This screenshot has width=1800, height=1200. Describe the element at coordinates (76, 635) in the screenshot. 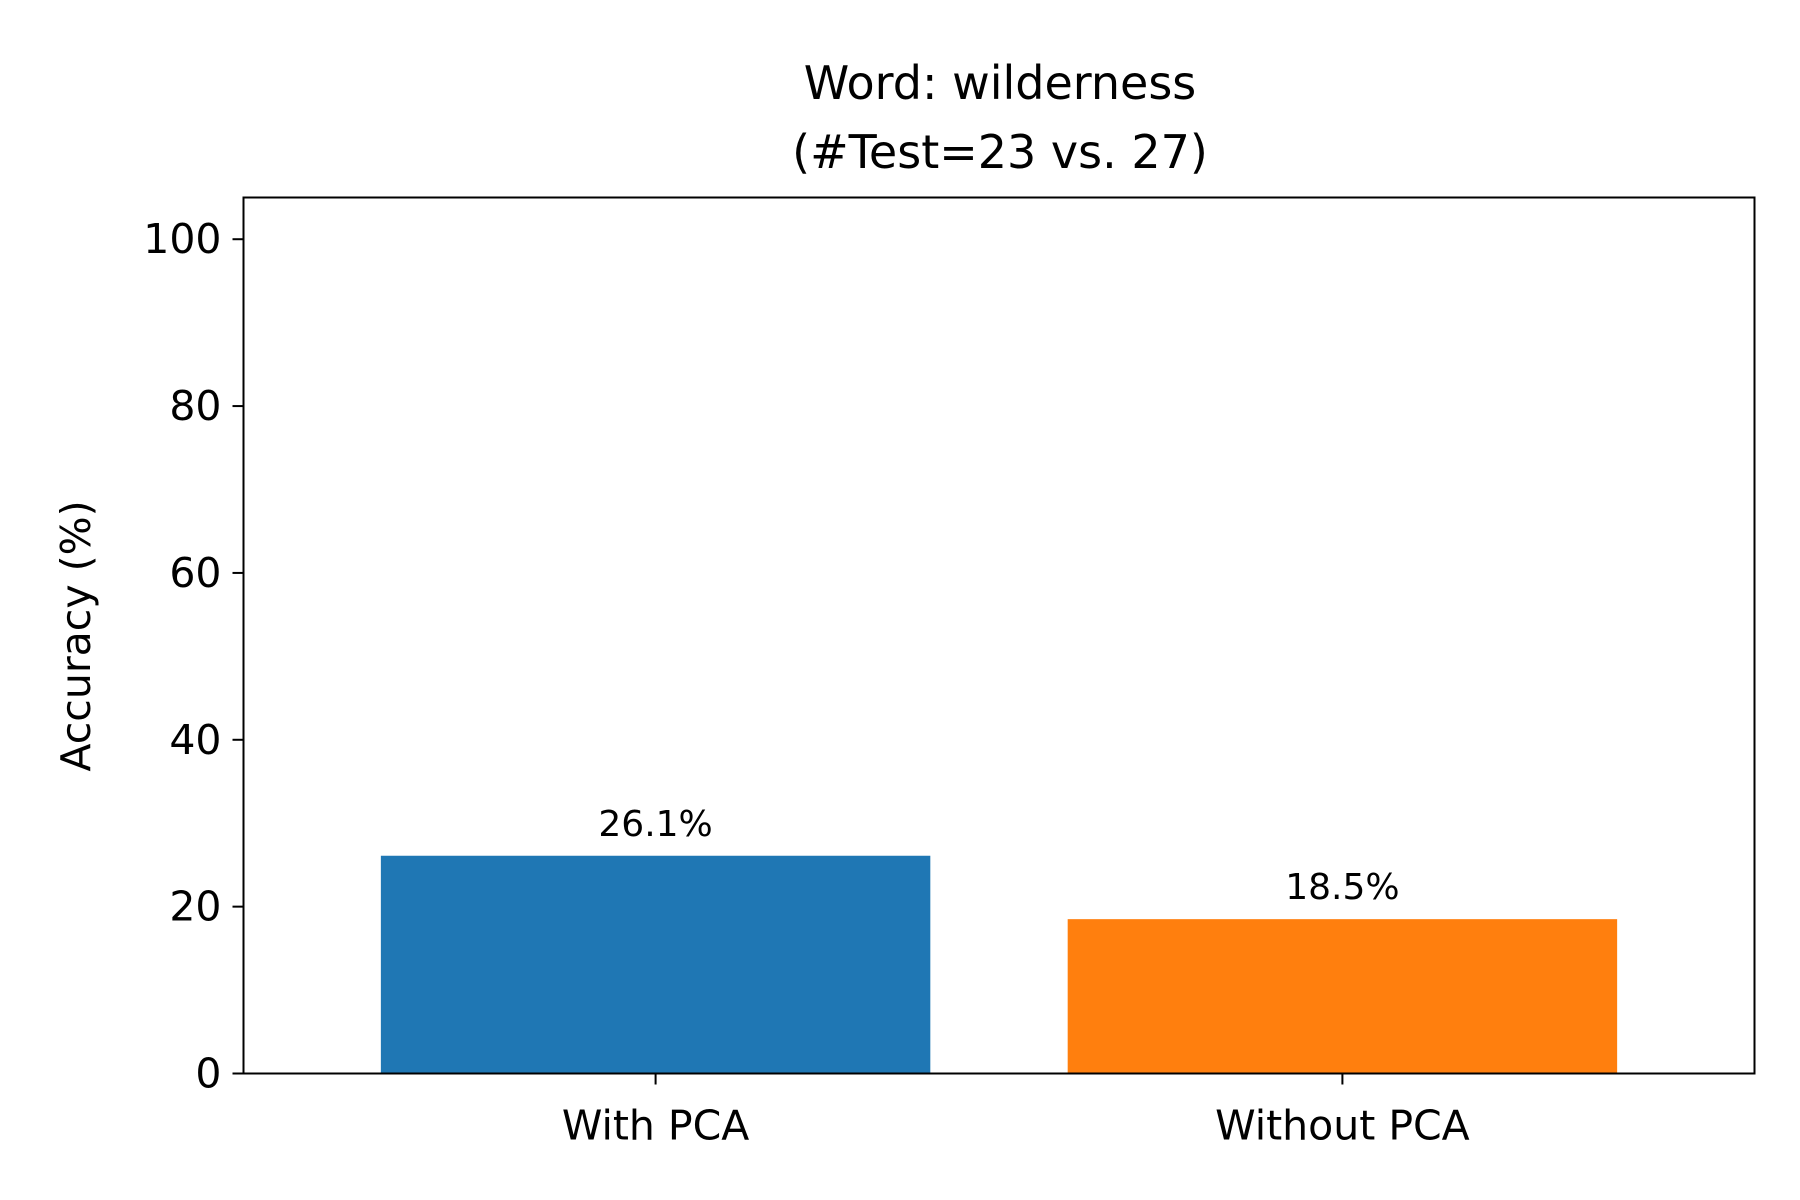

I see `y-axis-label: Accuracy (%)` at that location.